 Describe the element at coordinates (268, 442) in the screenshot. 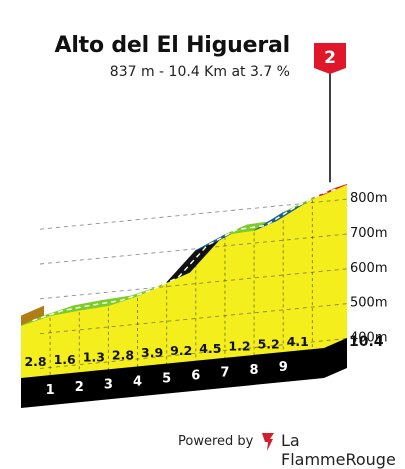

I see `flamme-rouge-logo-icon` at that location.